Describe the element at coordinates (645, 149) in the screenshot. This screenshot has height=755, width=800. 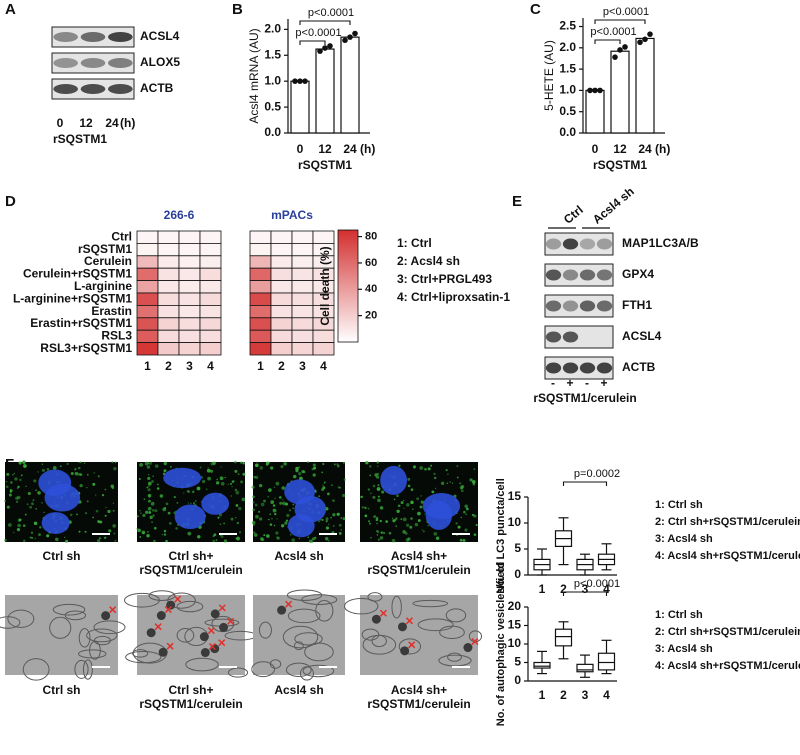
I see `x-tick-label: 24` at that location.